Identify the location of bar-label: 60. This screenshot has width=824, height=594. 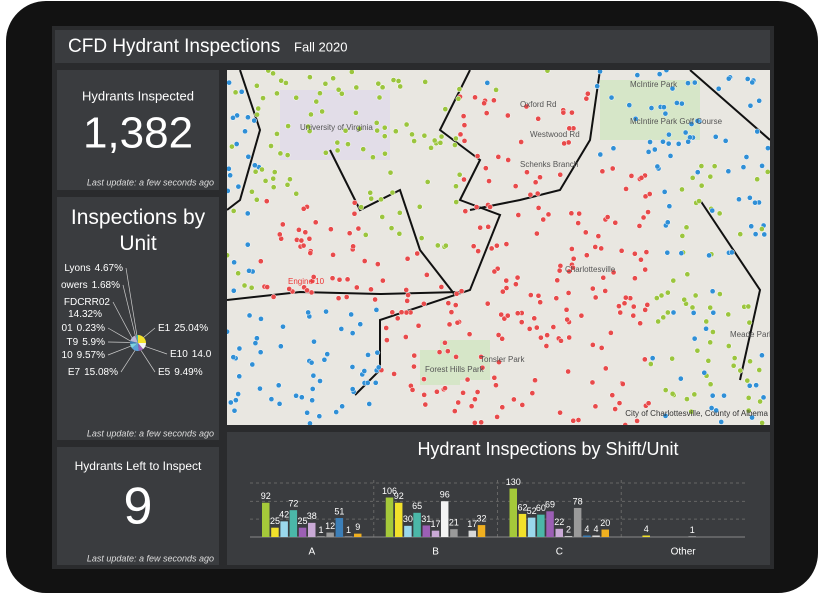
(541, 508).